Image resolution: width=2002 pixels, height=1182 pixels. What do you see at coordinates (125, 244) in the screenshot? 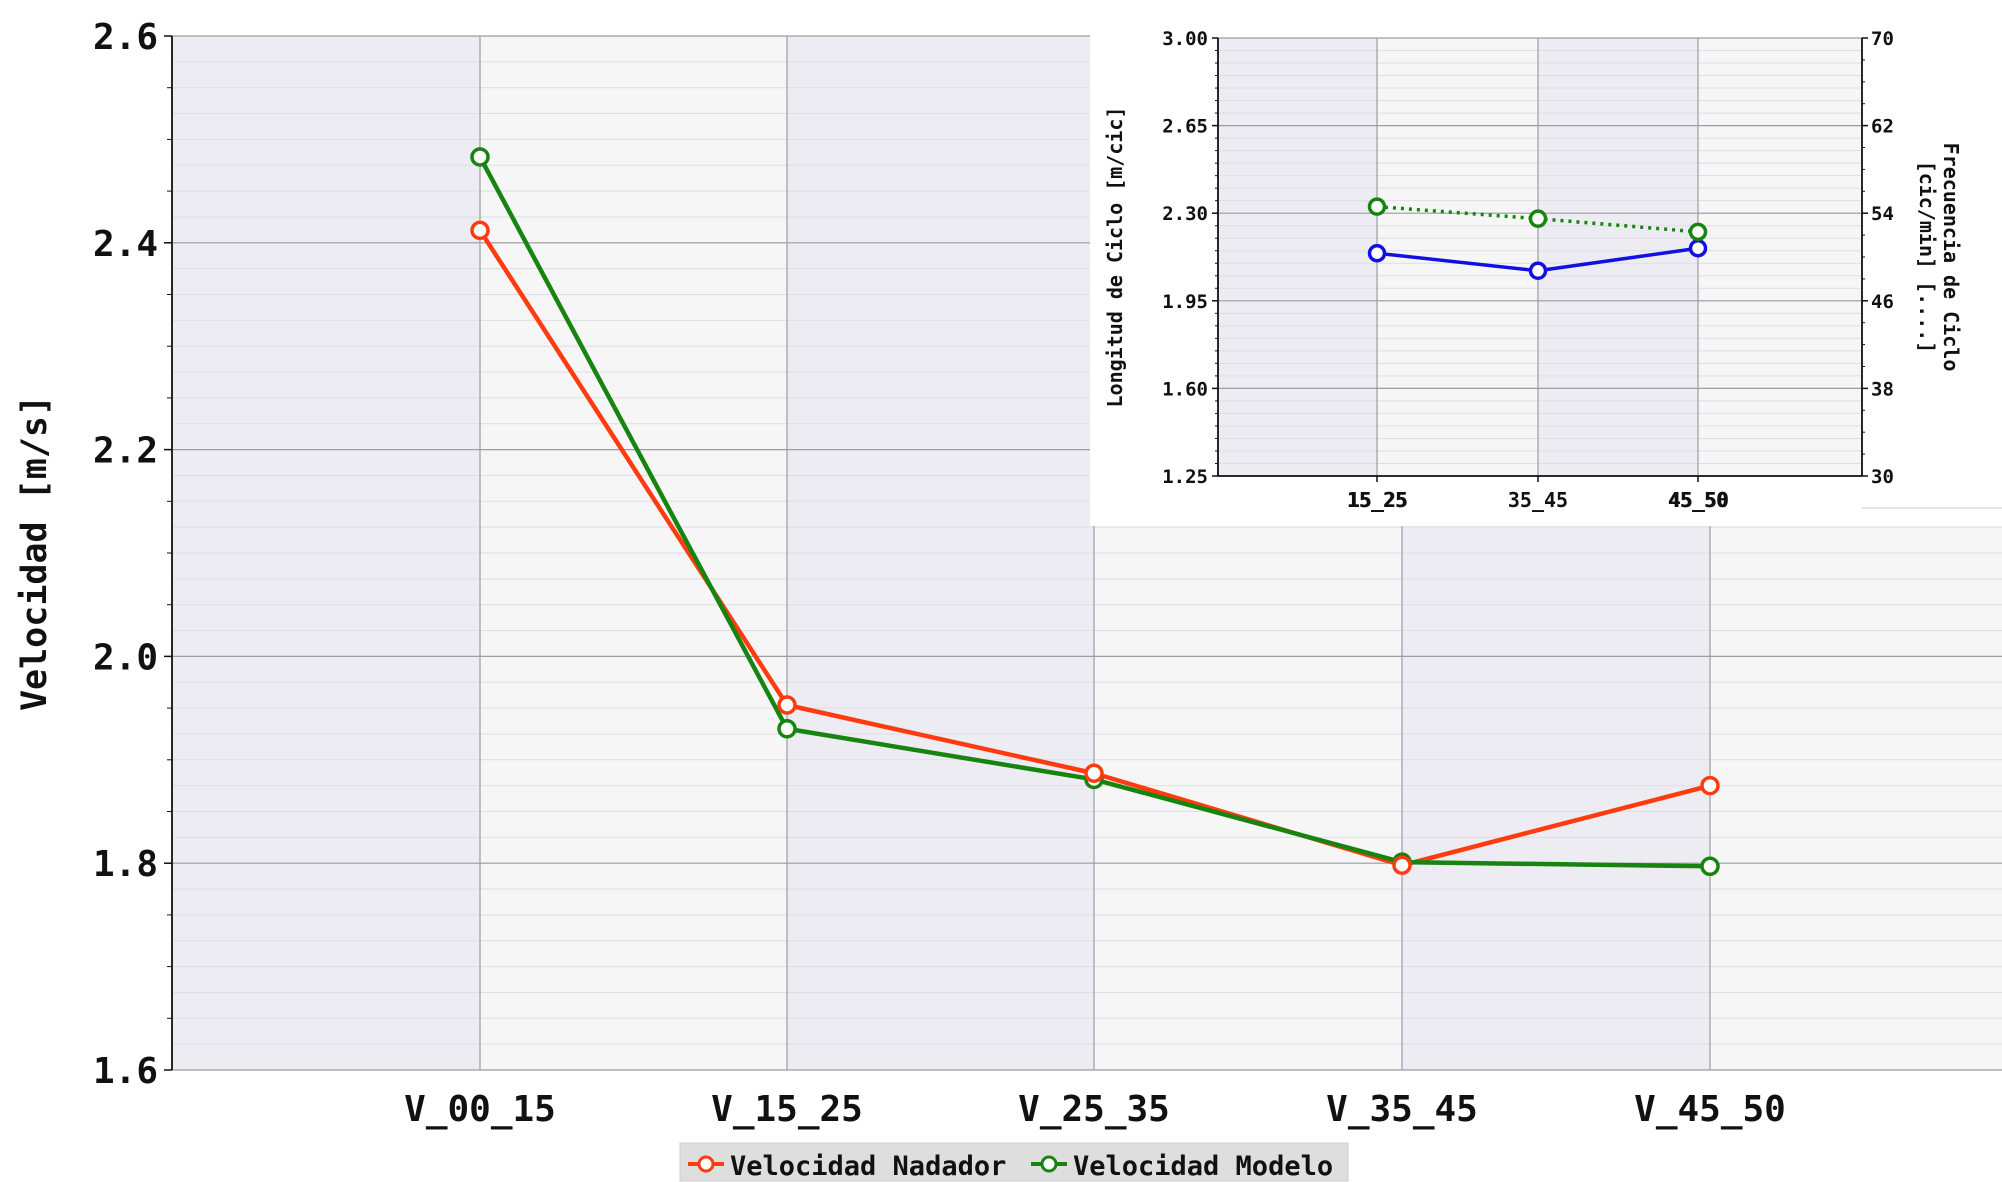
I see `y-tick-label: 2.4` at bounding box center [125, 244].